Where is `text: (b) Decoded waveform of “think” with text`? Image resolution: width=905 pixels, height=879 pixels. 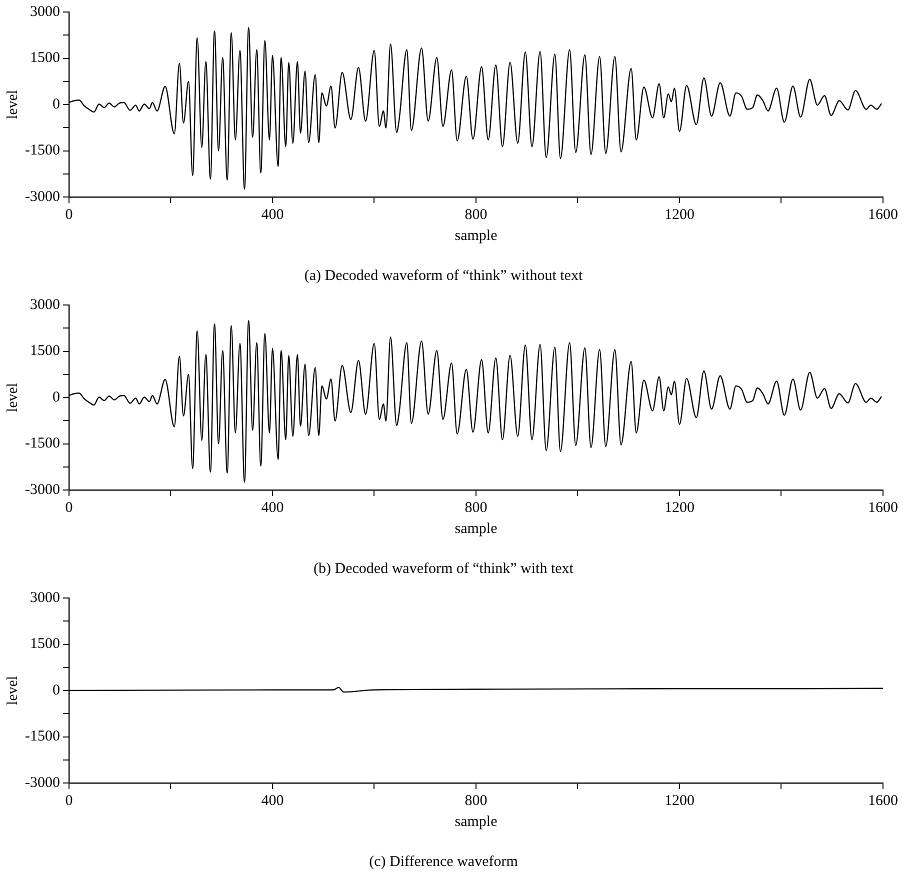 text: (b) Decoded waveform of “think” with text is located at coordinates (444, 568).